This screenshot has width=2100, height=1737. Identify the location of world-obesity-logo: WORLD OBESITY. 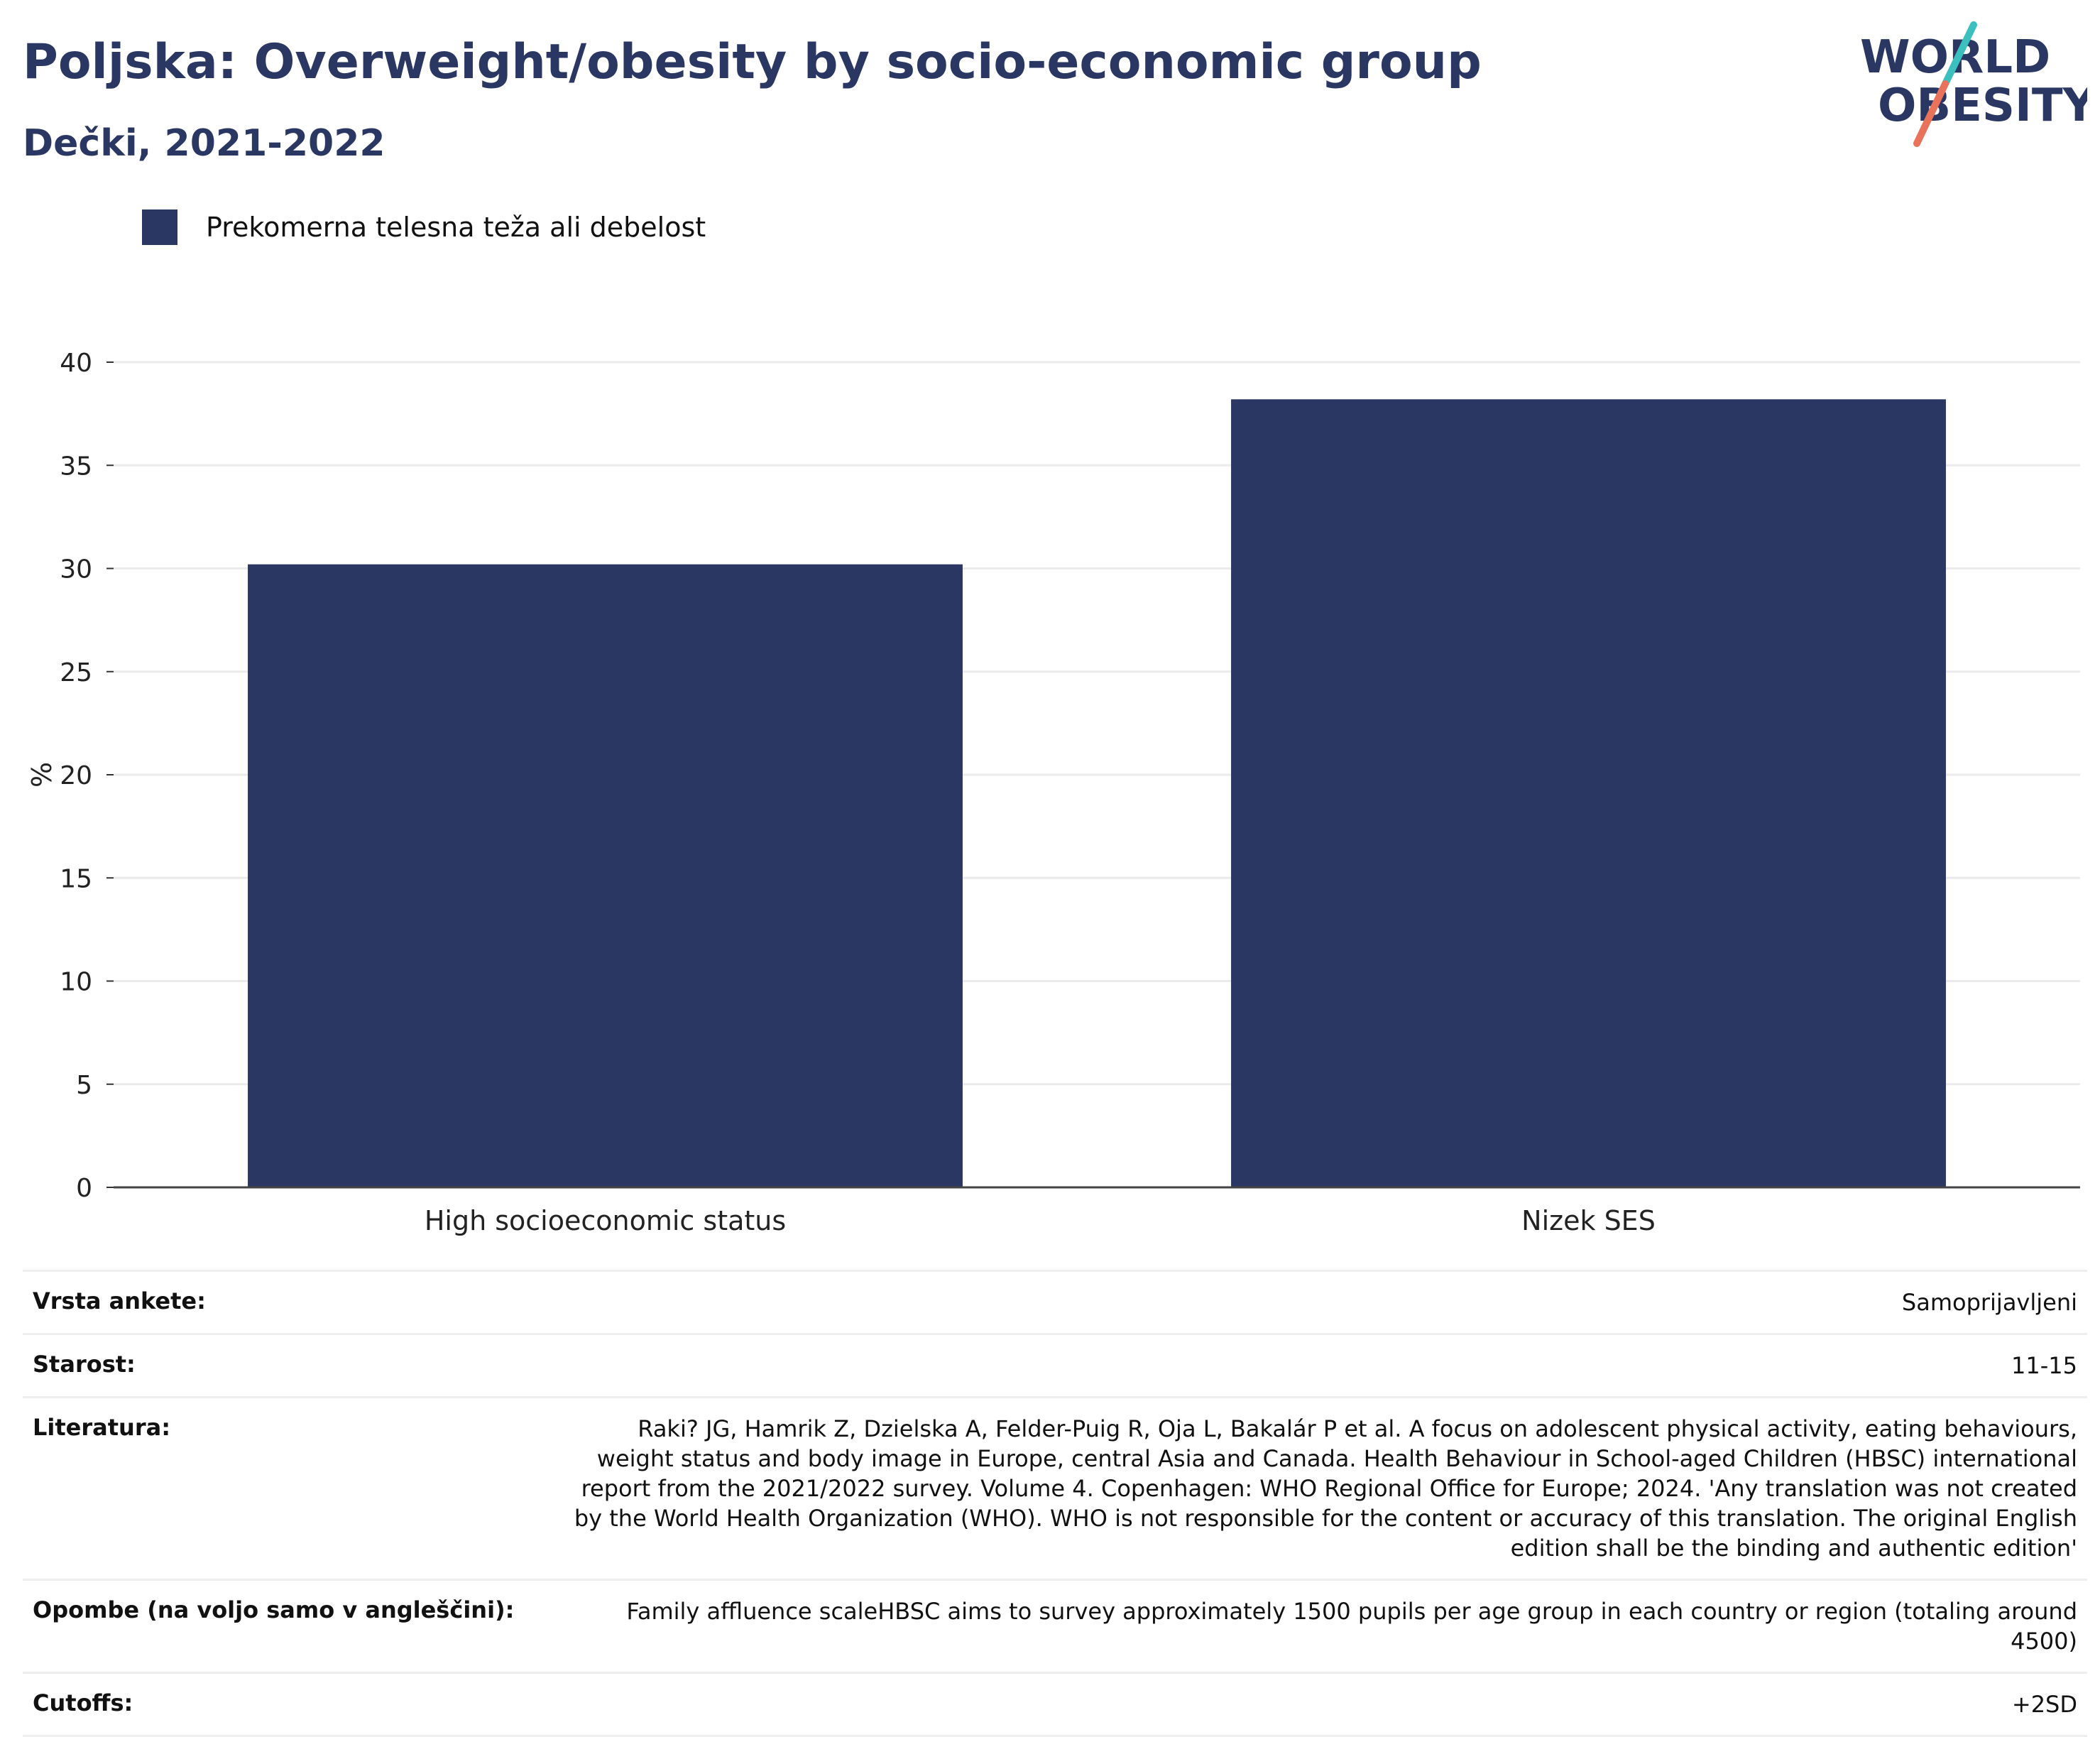
(1973, 84).